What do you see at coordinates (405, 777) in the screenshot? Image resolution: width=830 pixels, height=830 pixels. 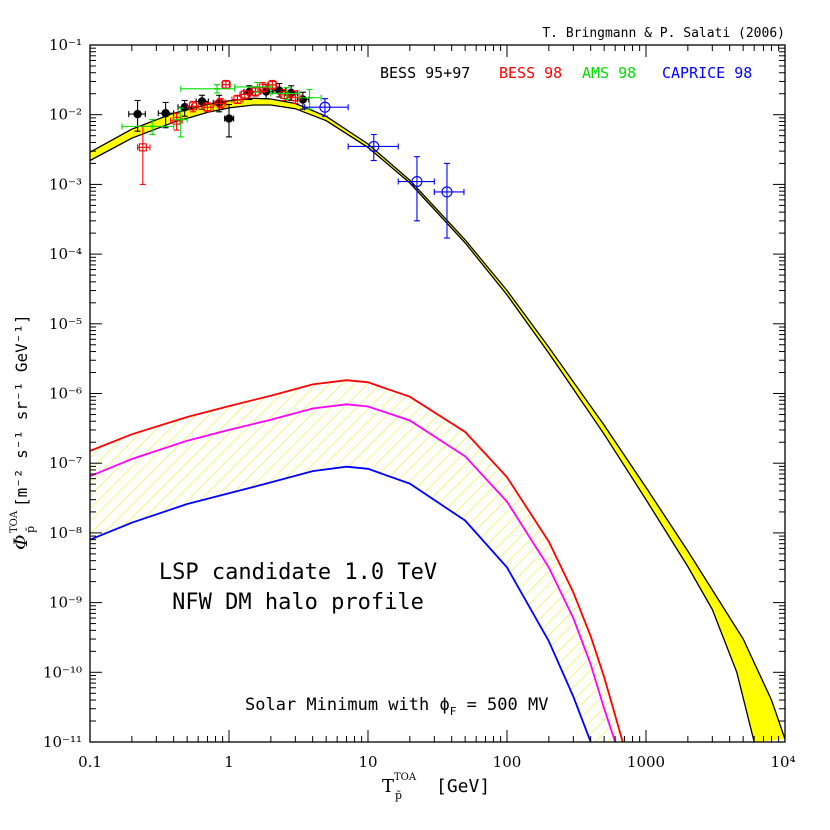 I see `x-axis-label-sup: TOA` at bounding box center [405, 777].